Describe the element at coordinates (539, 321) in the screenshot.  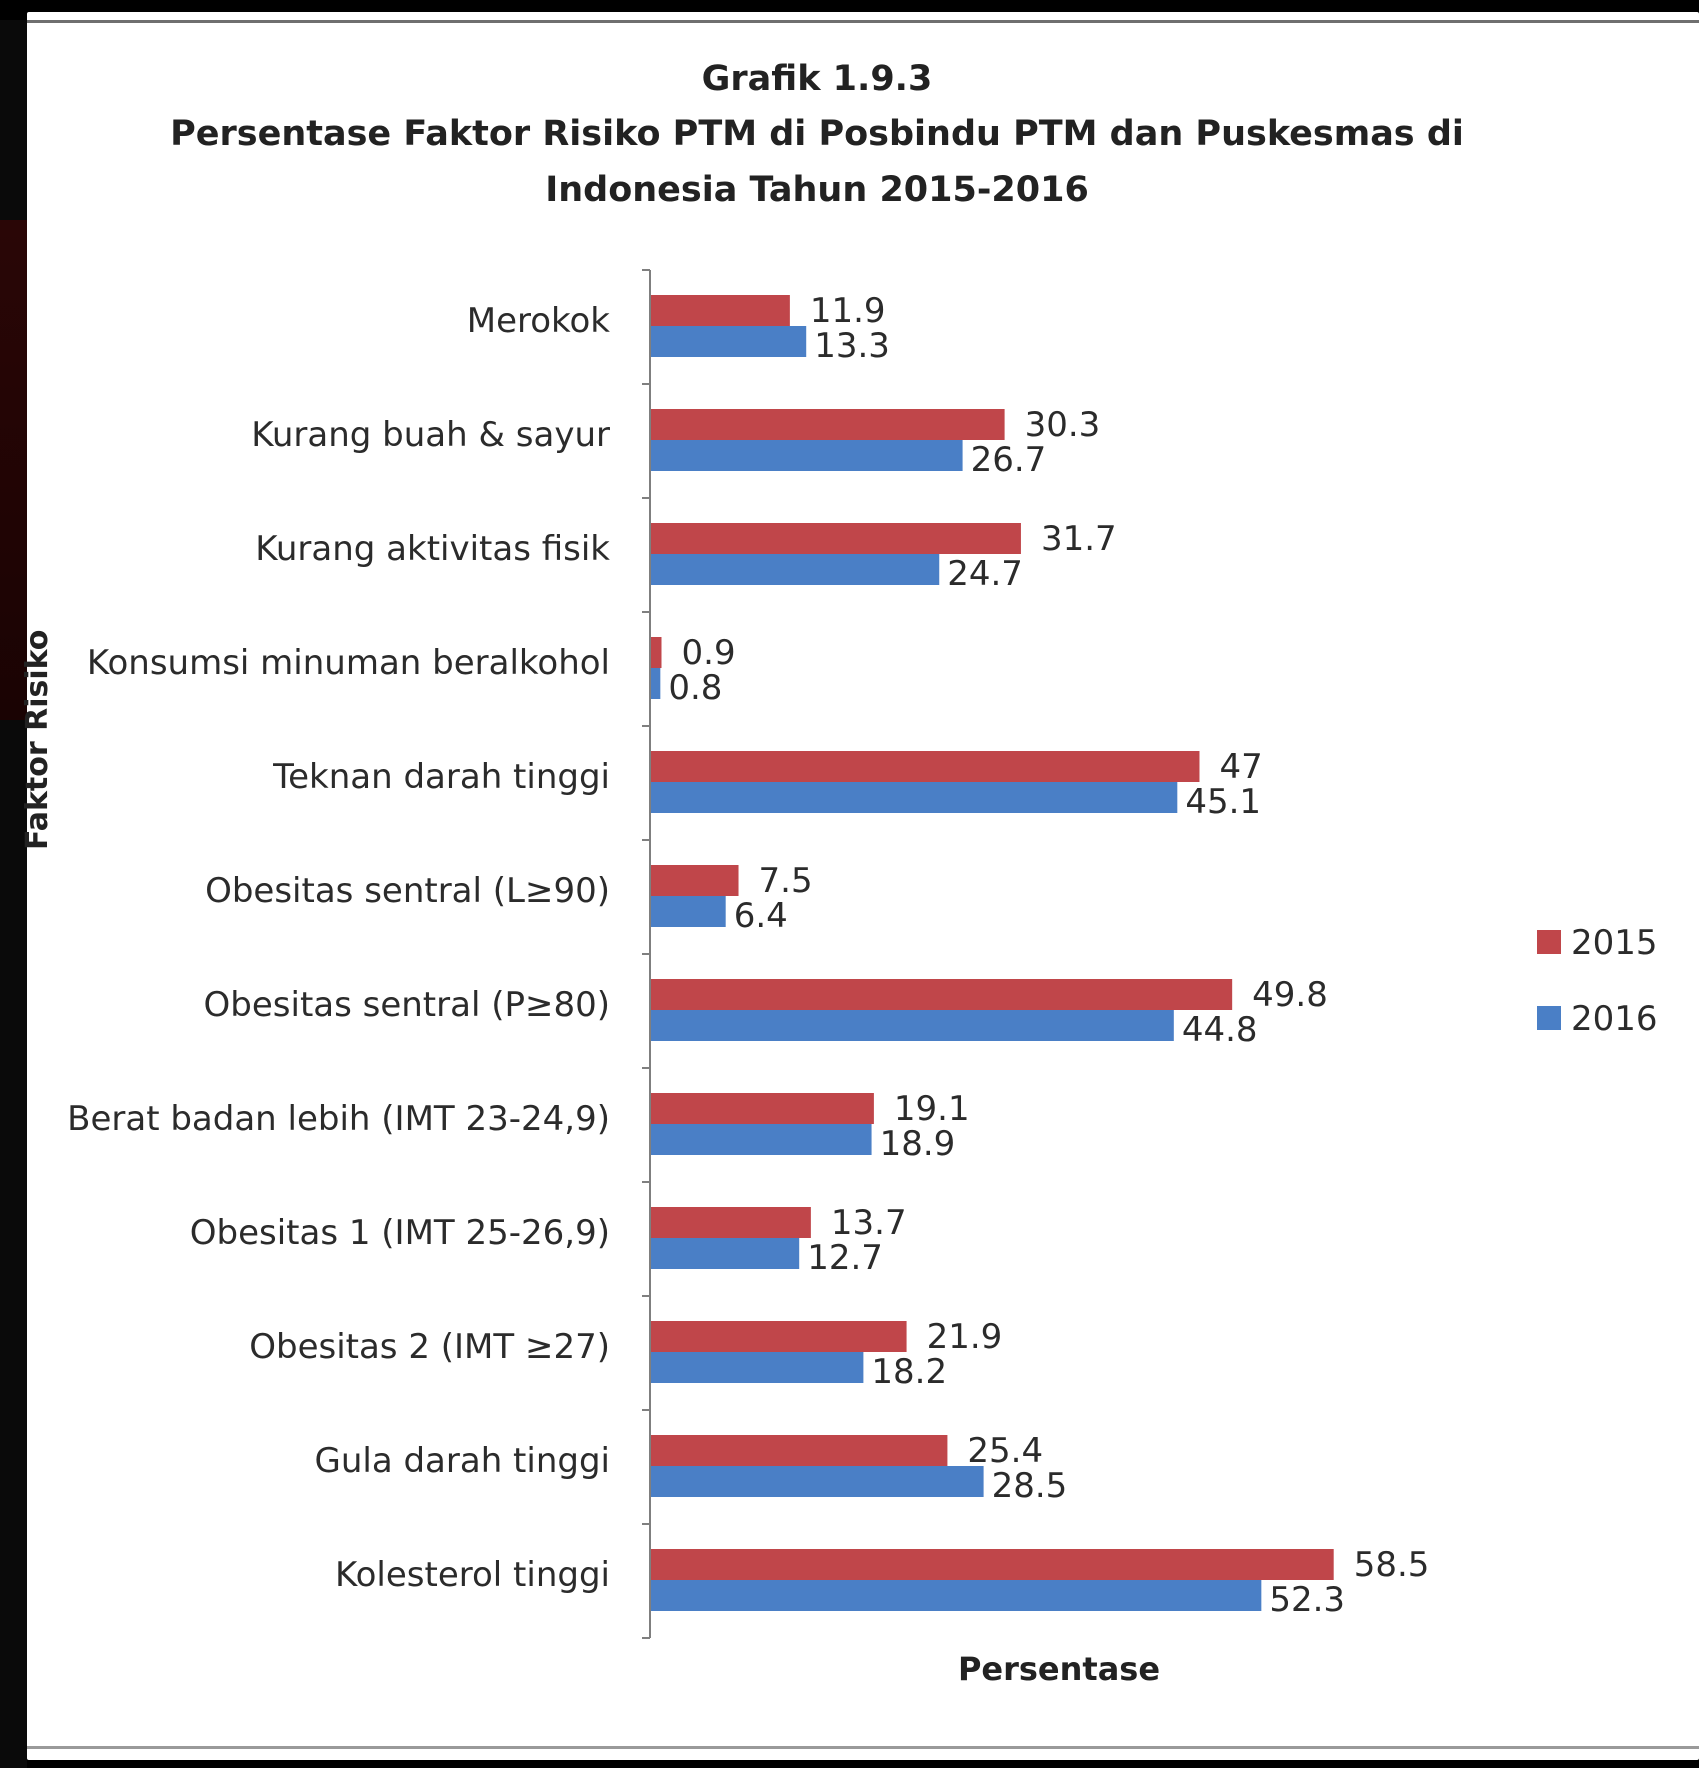
I see `category-label: Merokok` at that location.